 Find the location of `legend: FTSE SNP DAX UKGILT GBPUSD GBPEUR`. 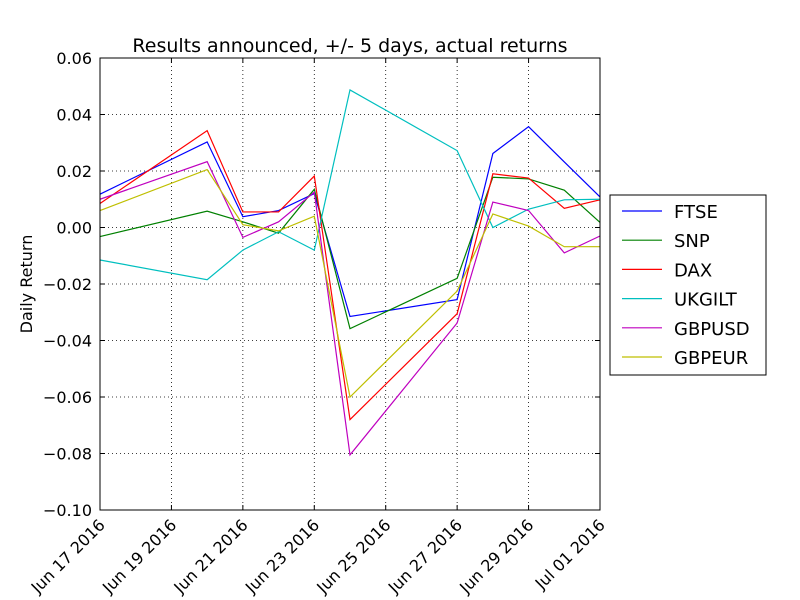

legend: FTSE SNP DAX UKGILT GBPUSD GBPEUR is located at coordinates (688, 285).